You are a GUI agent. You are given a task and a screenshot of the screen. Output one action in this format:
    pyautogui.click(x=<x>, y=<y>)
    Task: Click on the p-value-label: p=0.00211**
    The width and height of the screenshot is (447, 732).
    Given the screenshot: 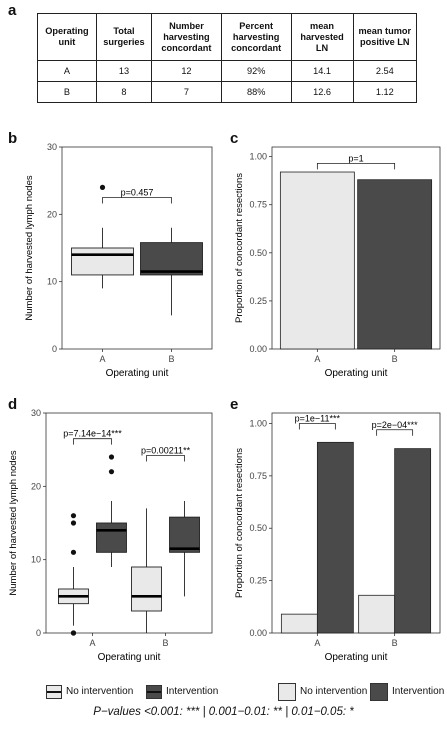 What is the action you would take?
    pyautogui.click(x=166, y=451)
    